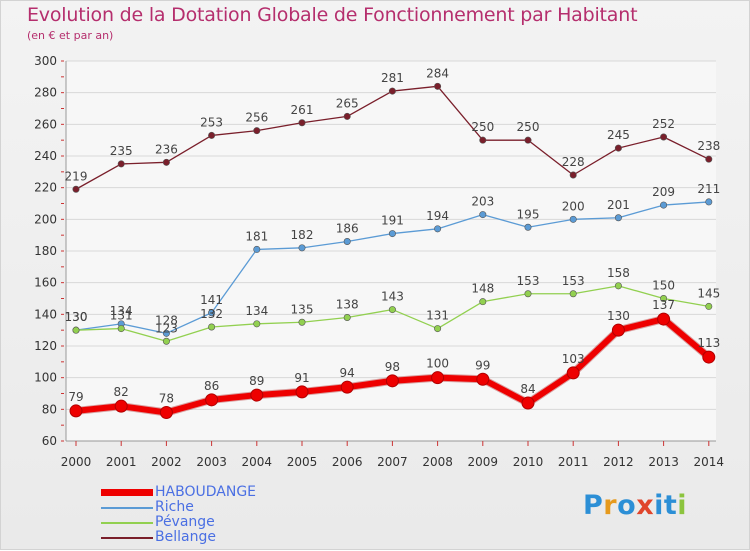 This screenshot has width=750, height=551. Describe the element at coordinates (45, 314) in the screenshot. I see `y-tick-label: 140` at that location.